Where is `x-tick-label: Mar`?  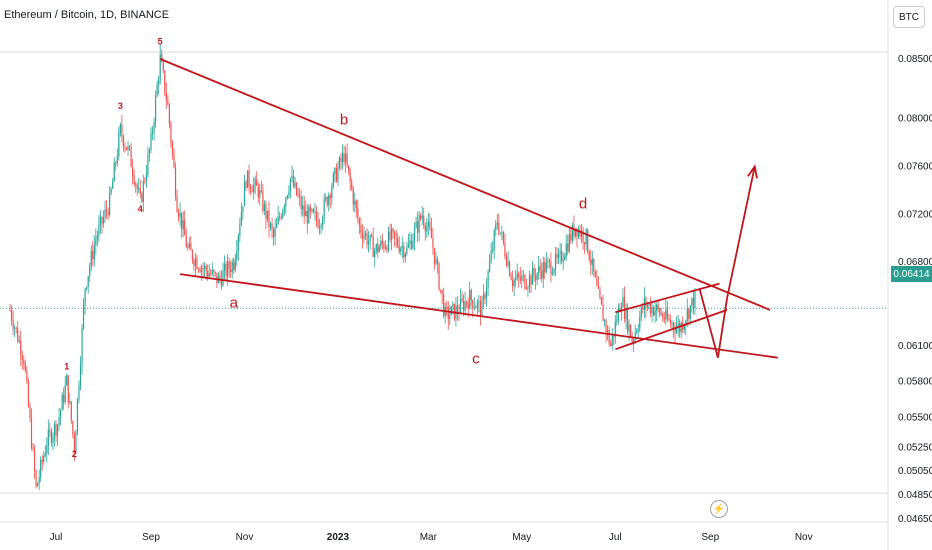
x-tick-label: Mar is located at coordinates (429, 537).